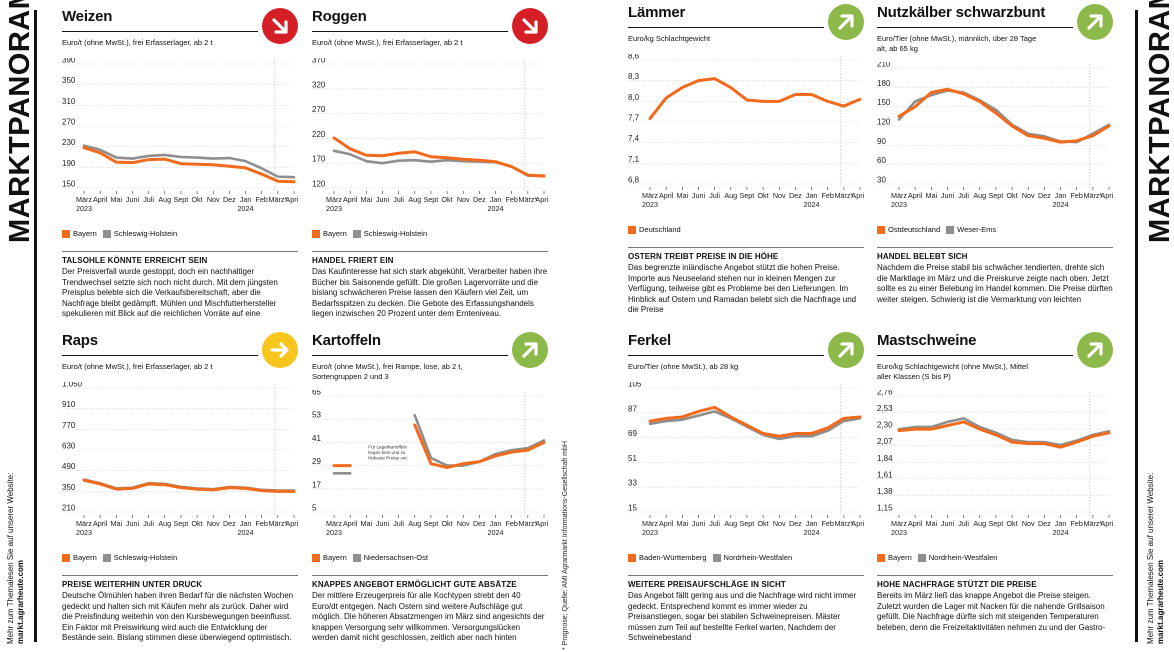 The height and width of the screenshot is (652, 1174). What do you see at coordinates (635, 385) in the screenshot?
I see `y-tick-label: 105` at bounding box center [635, 385].